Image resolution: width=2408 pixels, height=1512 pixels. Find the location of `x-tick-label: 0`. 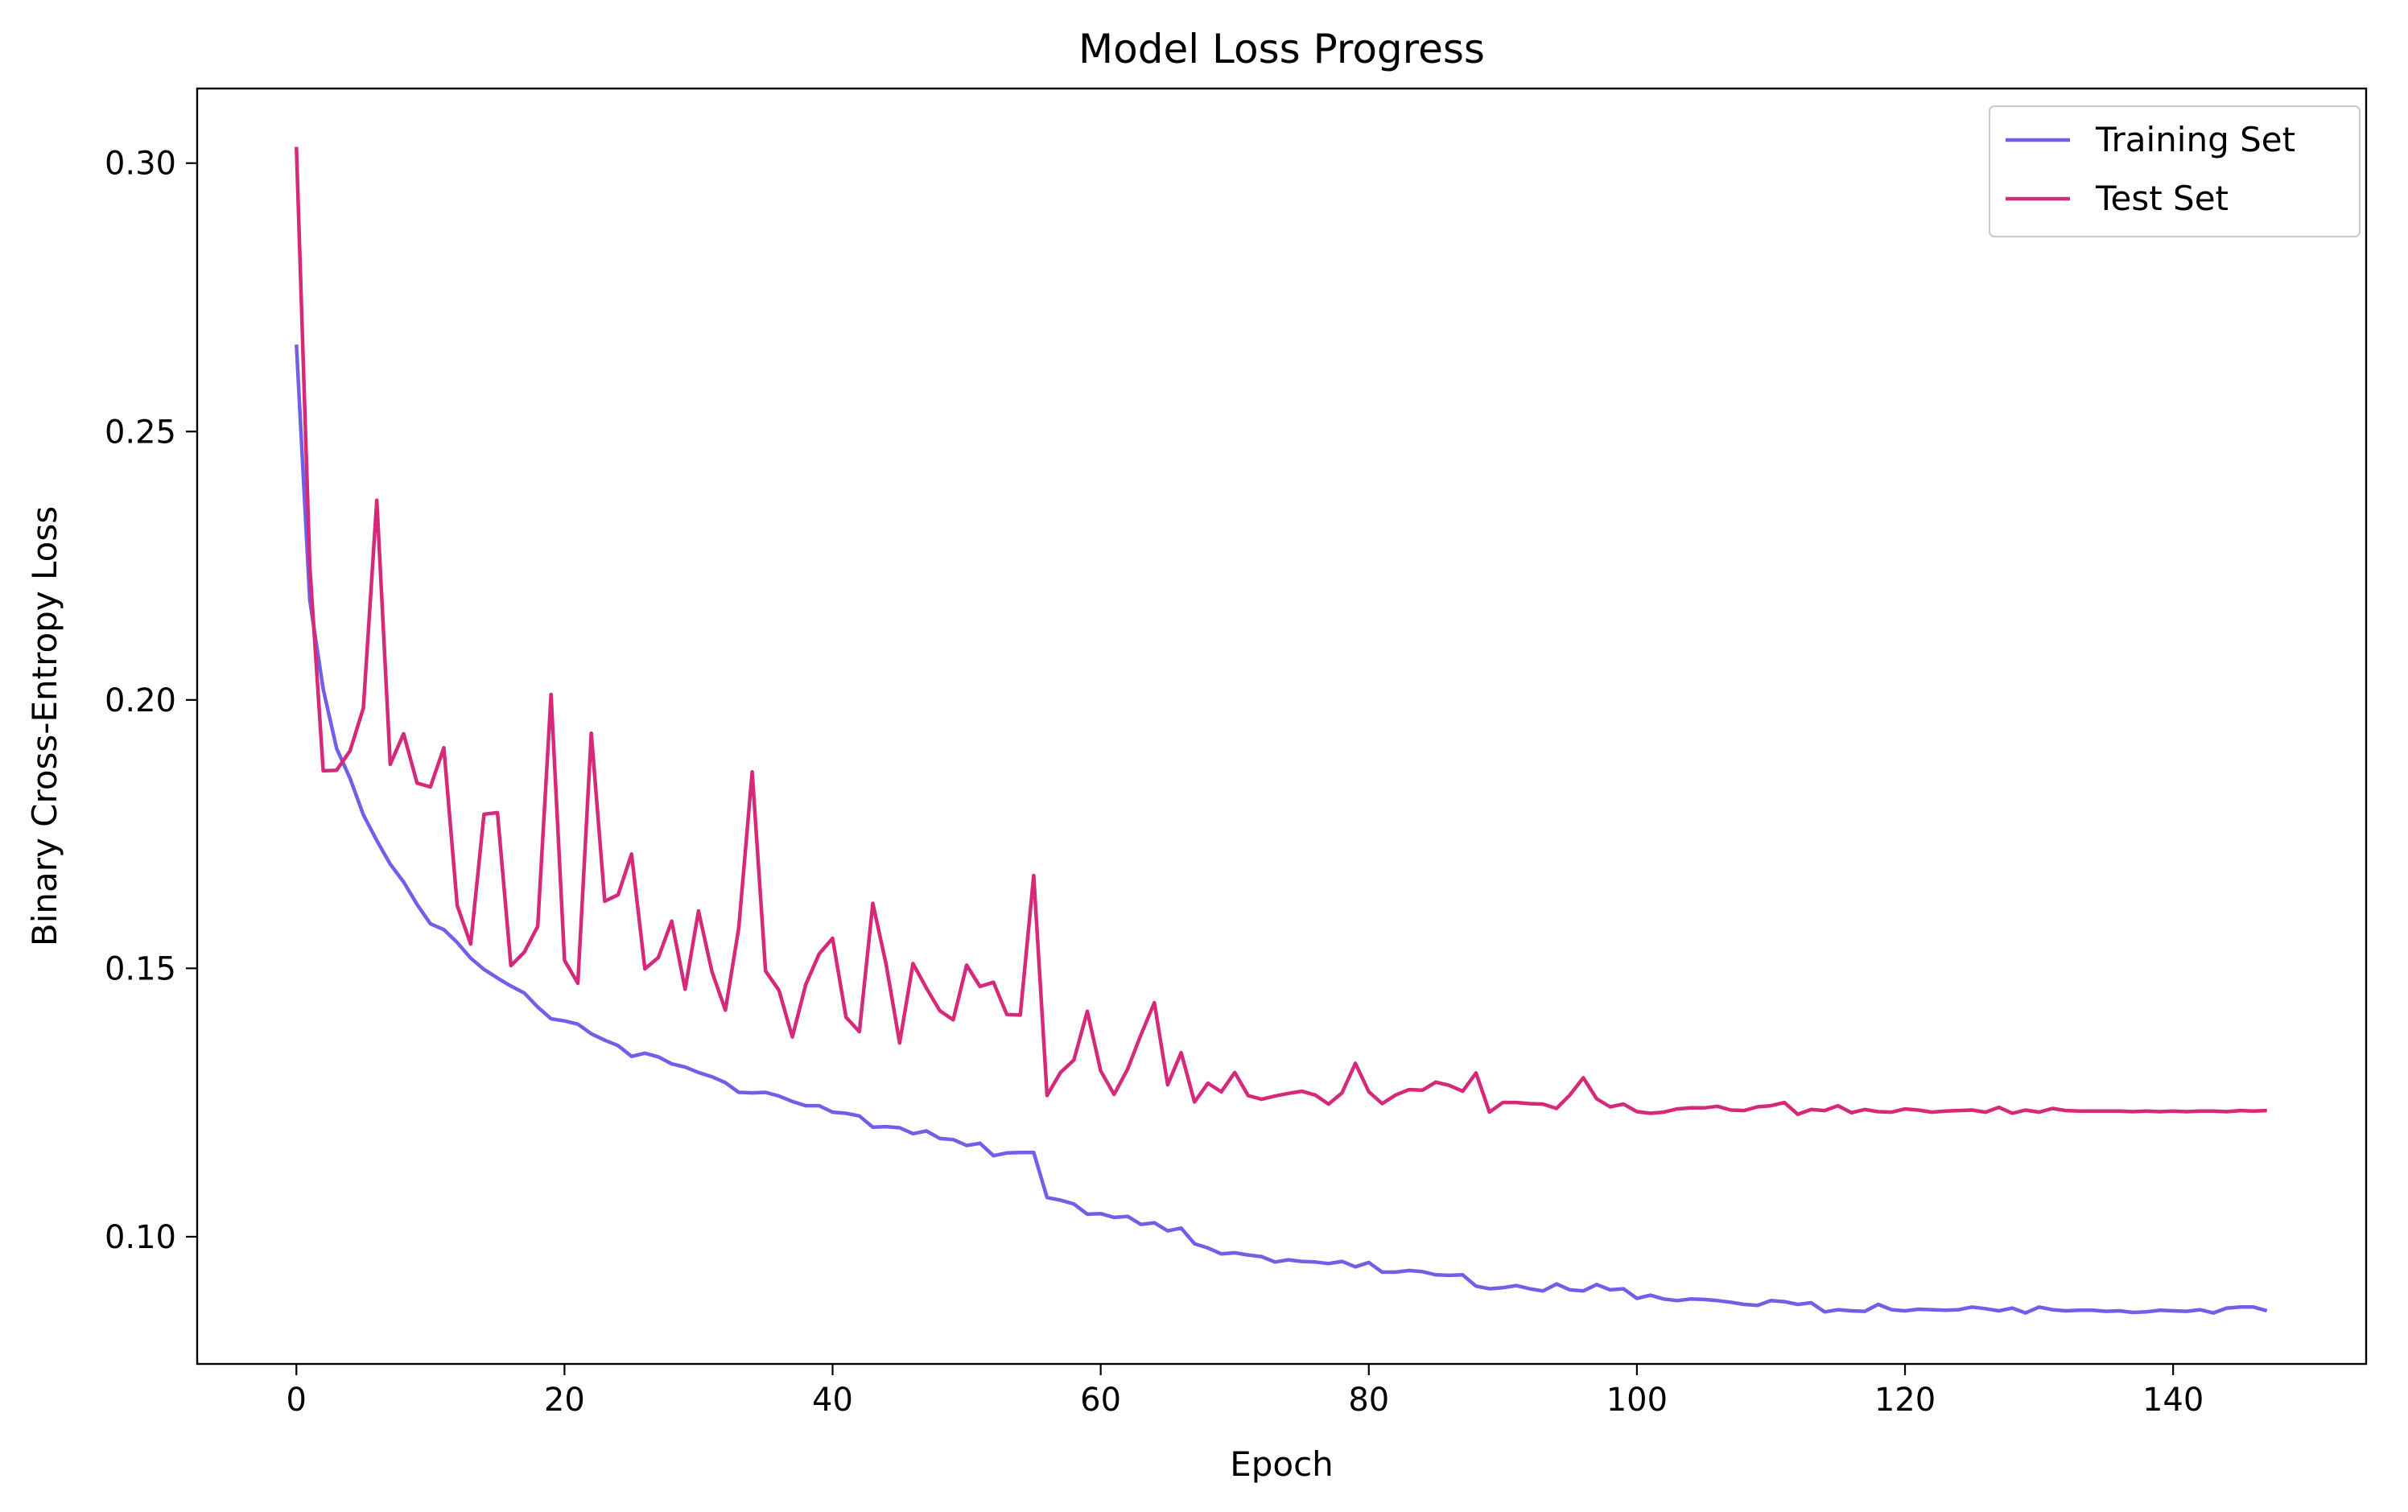

x-tick-label: 0 is located at coordinates (297, 1400).